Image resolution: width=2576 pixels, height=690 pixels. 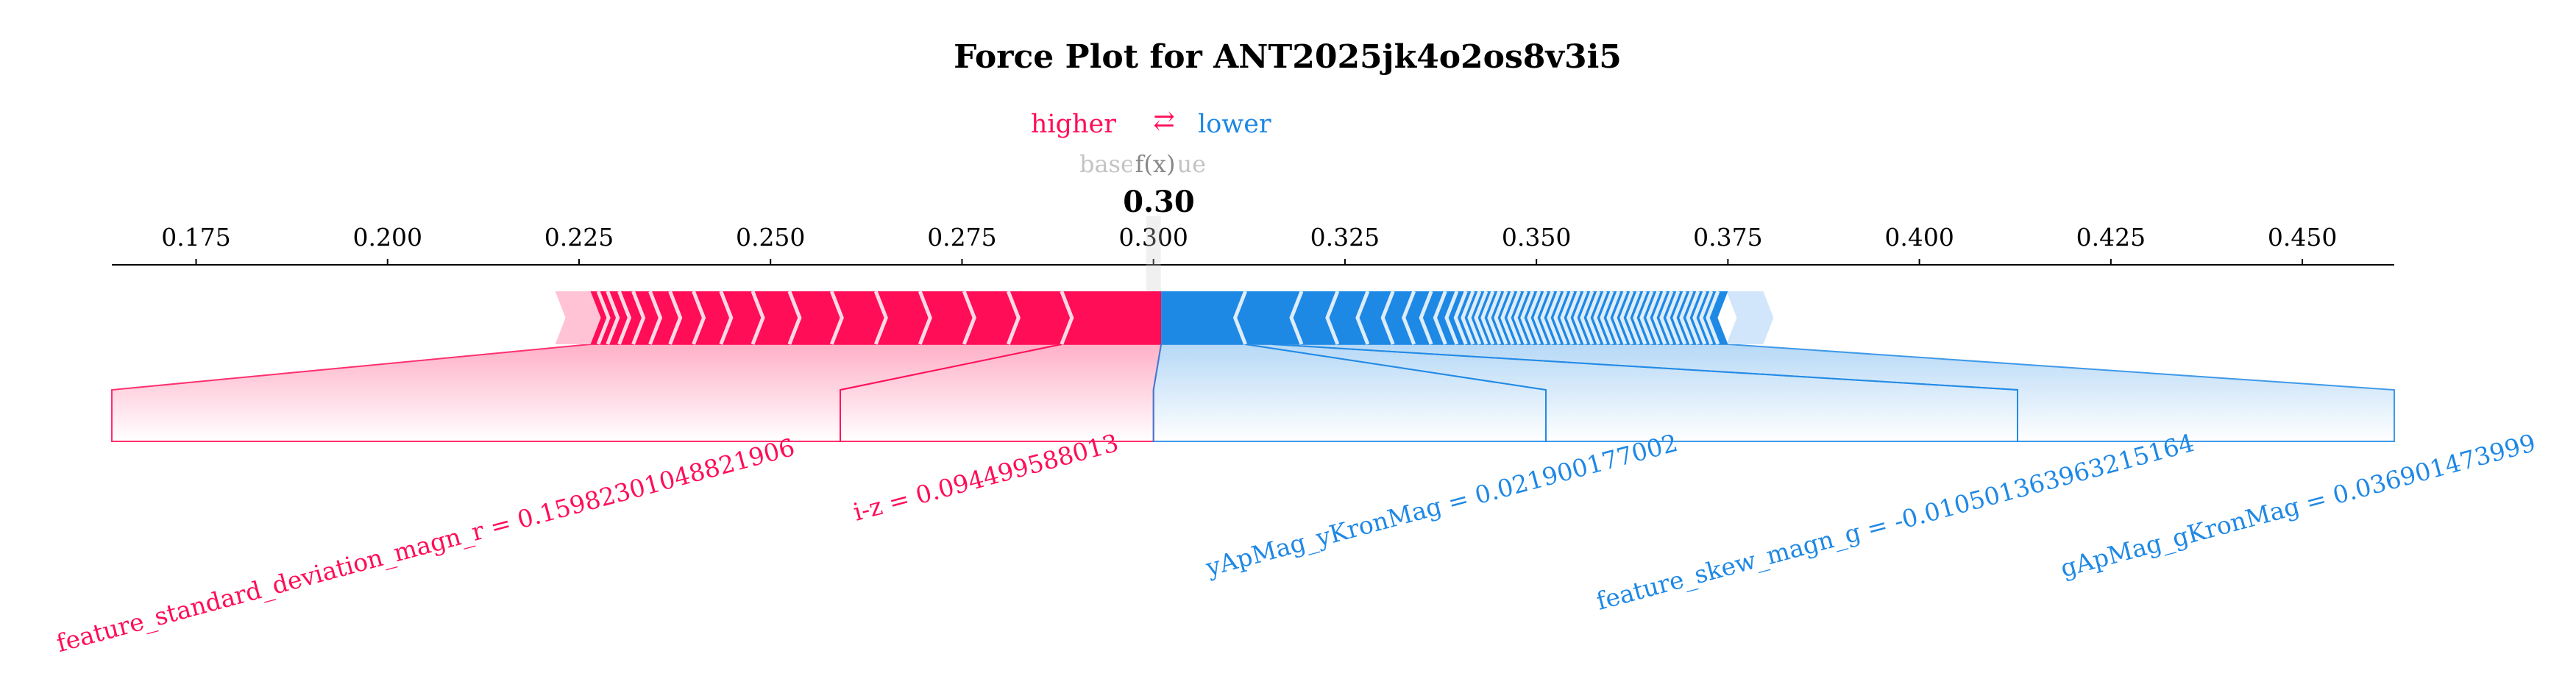 What do you see at coordinates (1153, 264) in the screenshot?
I see `output-value-marker` at bounding box center [1153, 264].